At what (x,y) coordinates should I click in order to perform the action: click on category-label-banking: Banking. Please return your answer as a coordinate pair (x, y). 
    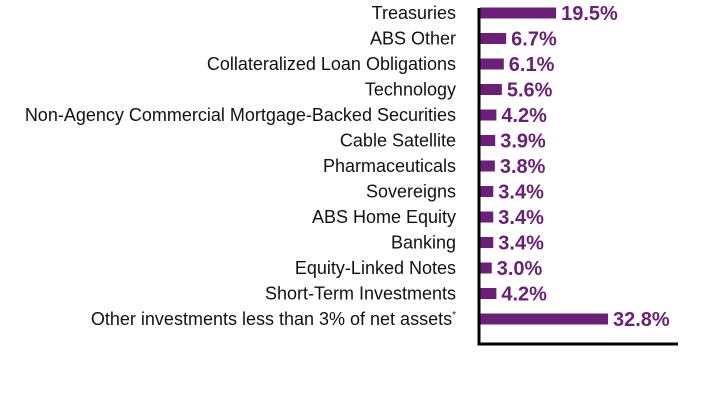
    Looking at the image, I should click on (423, 243).